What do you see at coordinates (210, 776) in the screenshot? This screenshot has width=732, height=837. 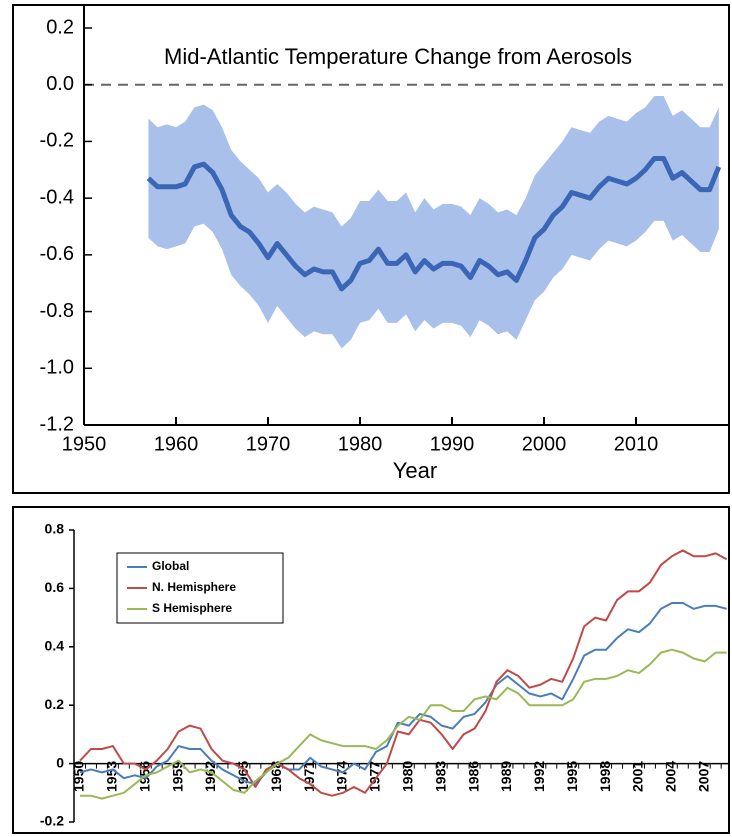 I see `x-tick-label: 1962` at bounding box center [210, 776].